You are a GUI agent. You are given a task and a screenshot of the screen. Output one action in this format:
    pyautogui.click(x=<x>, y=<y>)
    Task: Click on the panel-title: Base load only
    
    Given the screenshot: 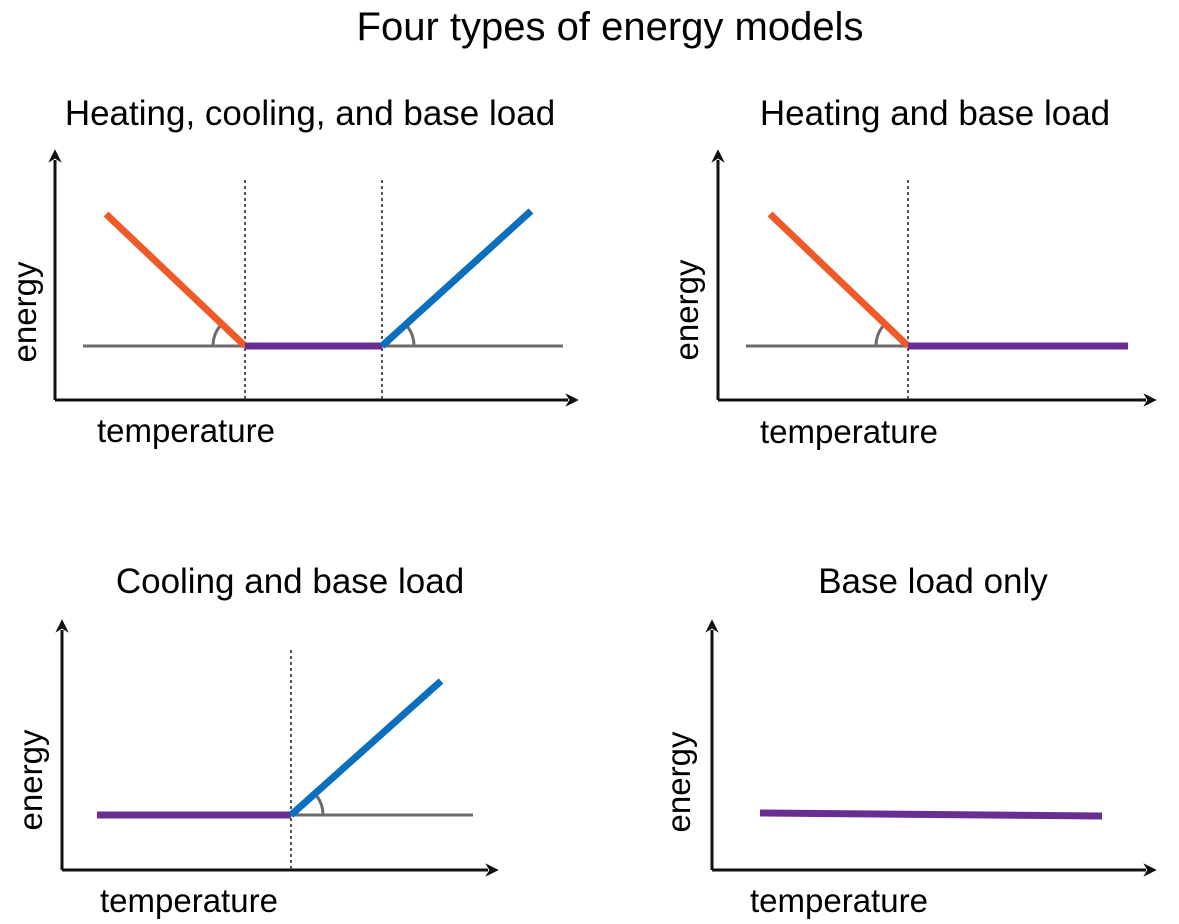 What is the action you would take?
    pyautogui.click(x=933, y=581)
    